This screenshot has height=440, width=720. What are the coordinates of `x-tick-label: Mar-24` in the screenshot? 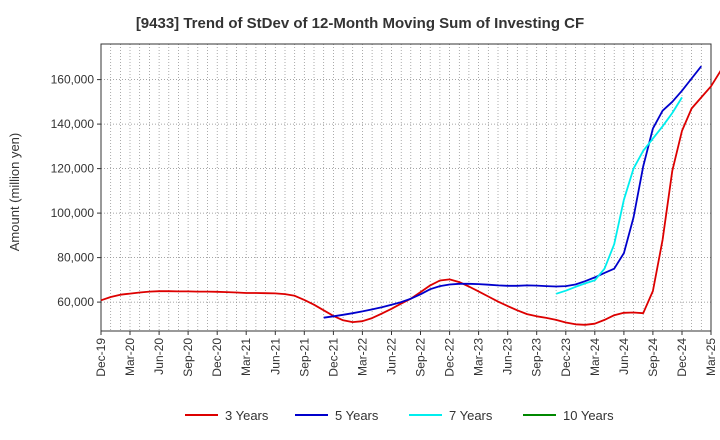 It's located at (595, 357).